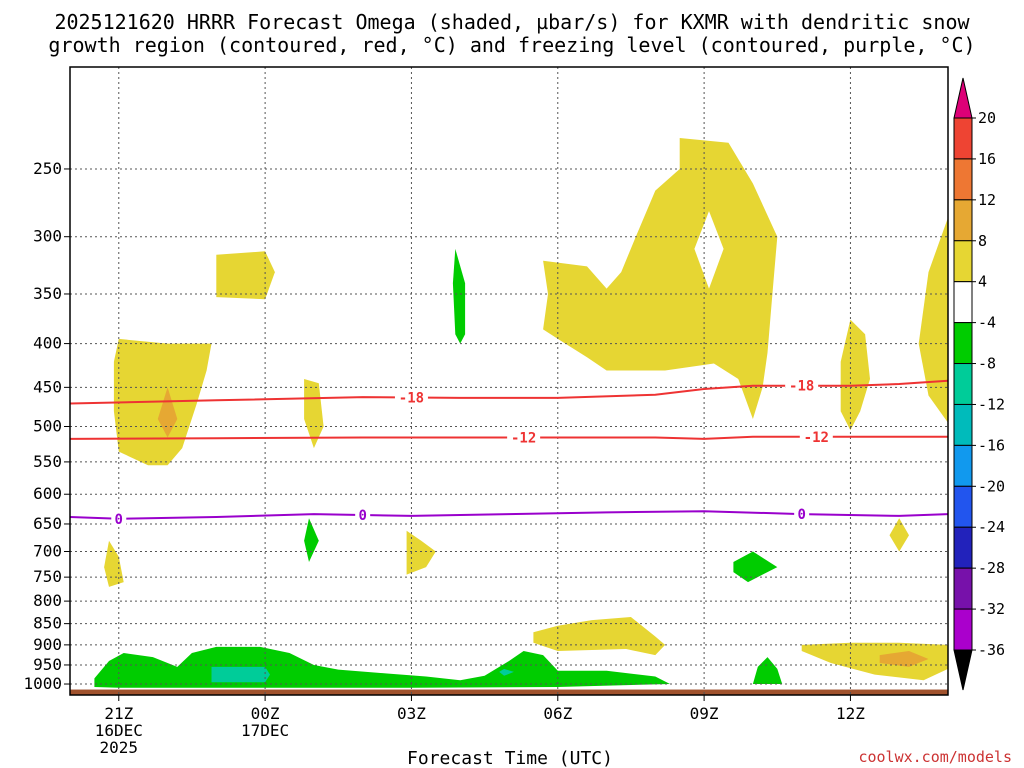 The height and width of the screenshot is (768, 1024). Describe the element at coordinates (987, 200) in the screenshot. I see `colorbar-label-2: 12` at that location.